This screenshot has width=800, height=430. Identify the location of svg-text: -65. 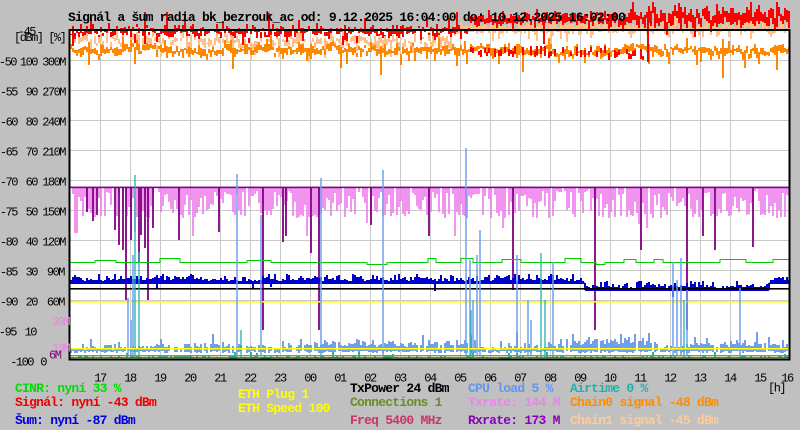
(9, 153).